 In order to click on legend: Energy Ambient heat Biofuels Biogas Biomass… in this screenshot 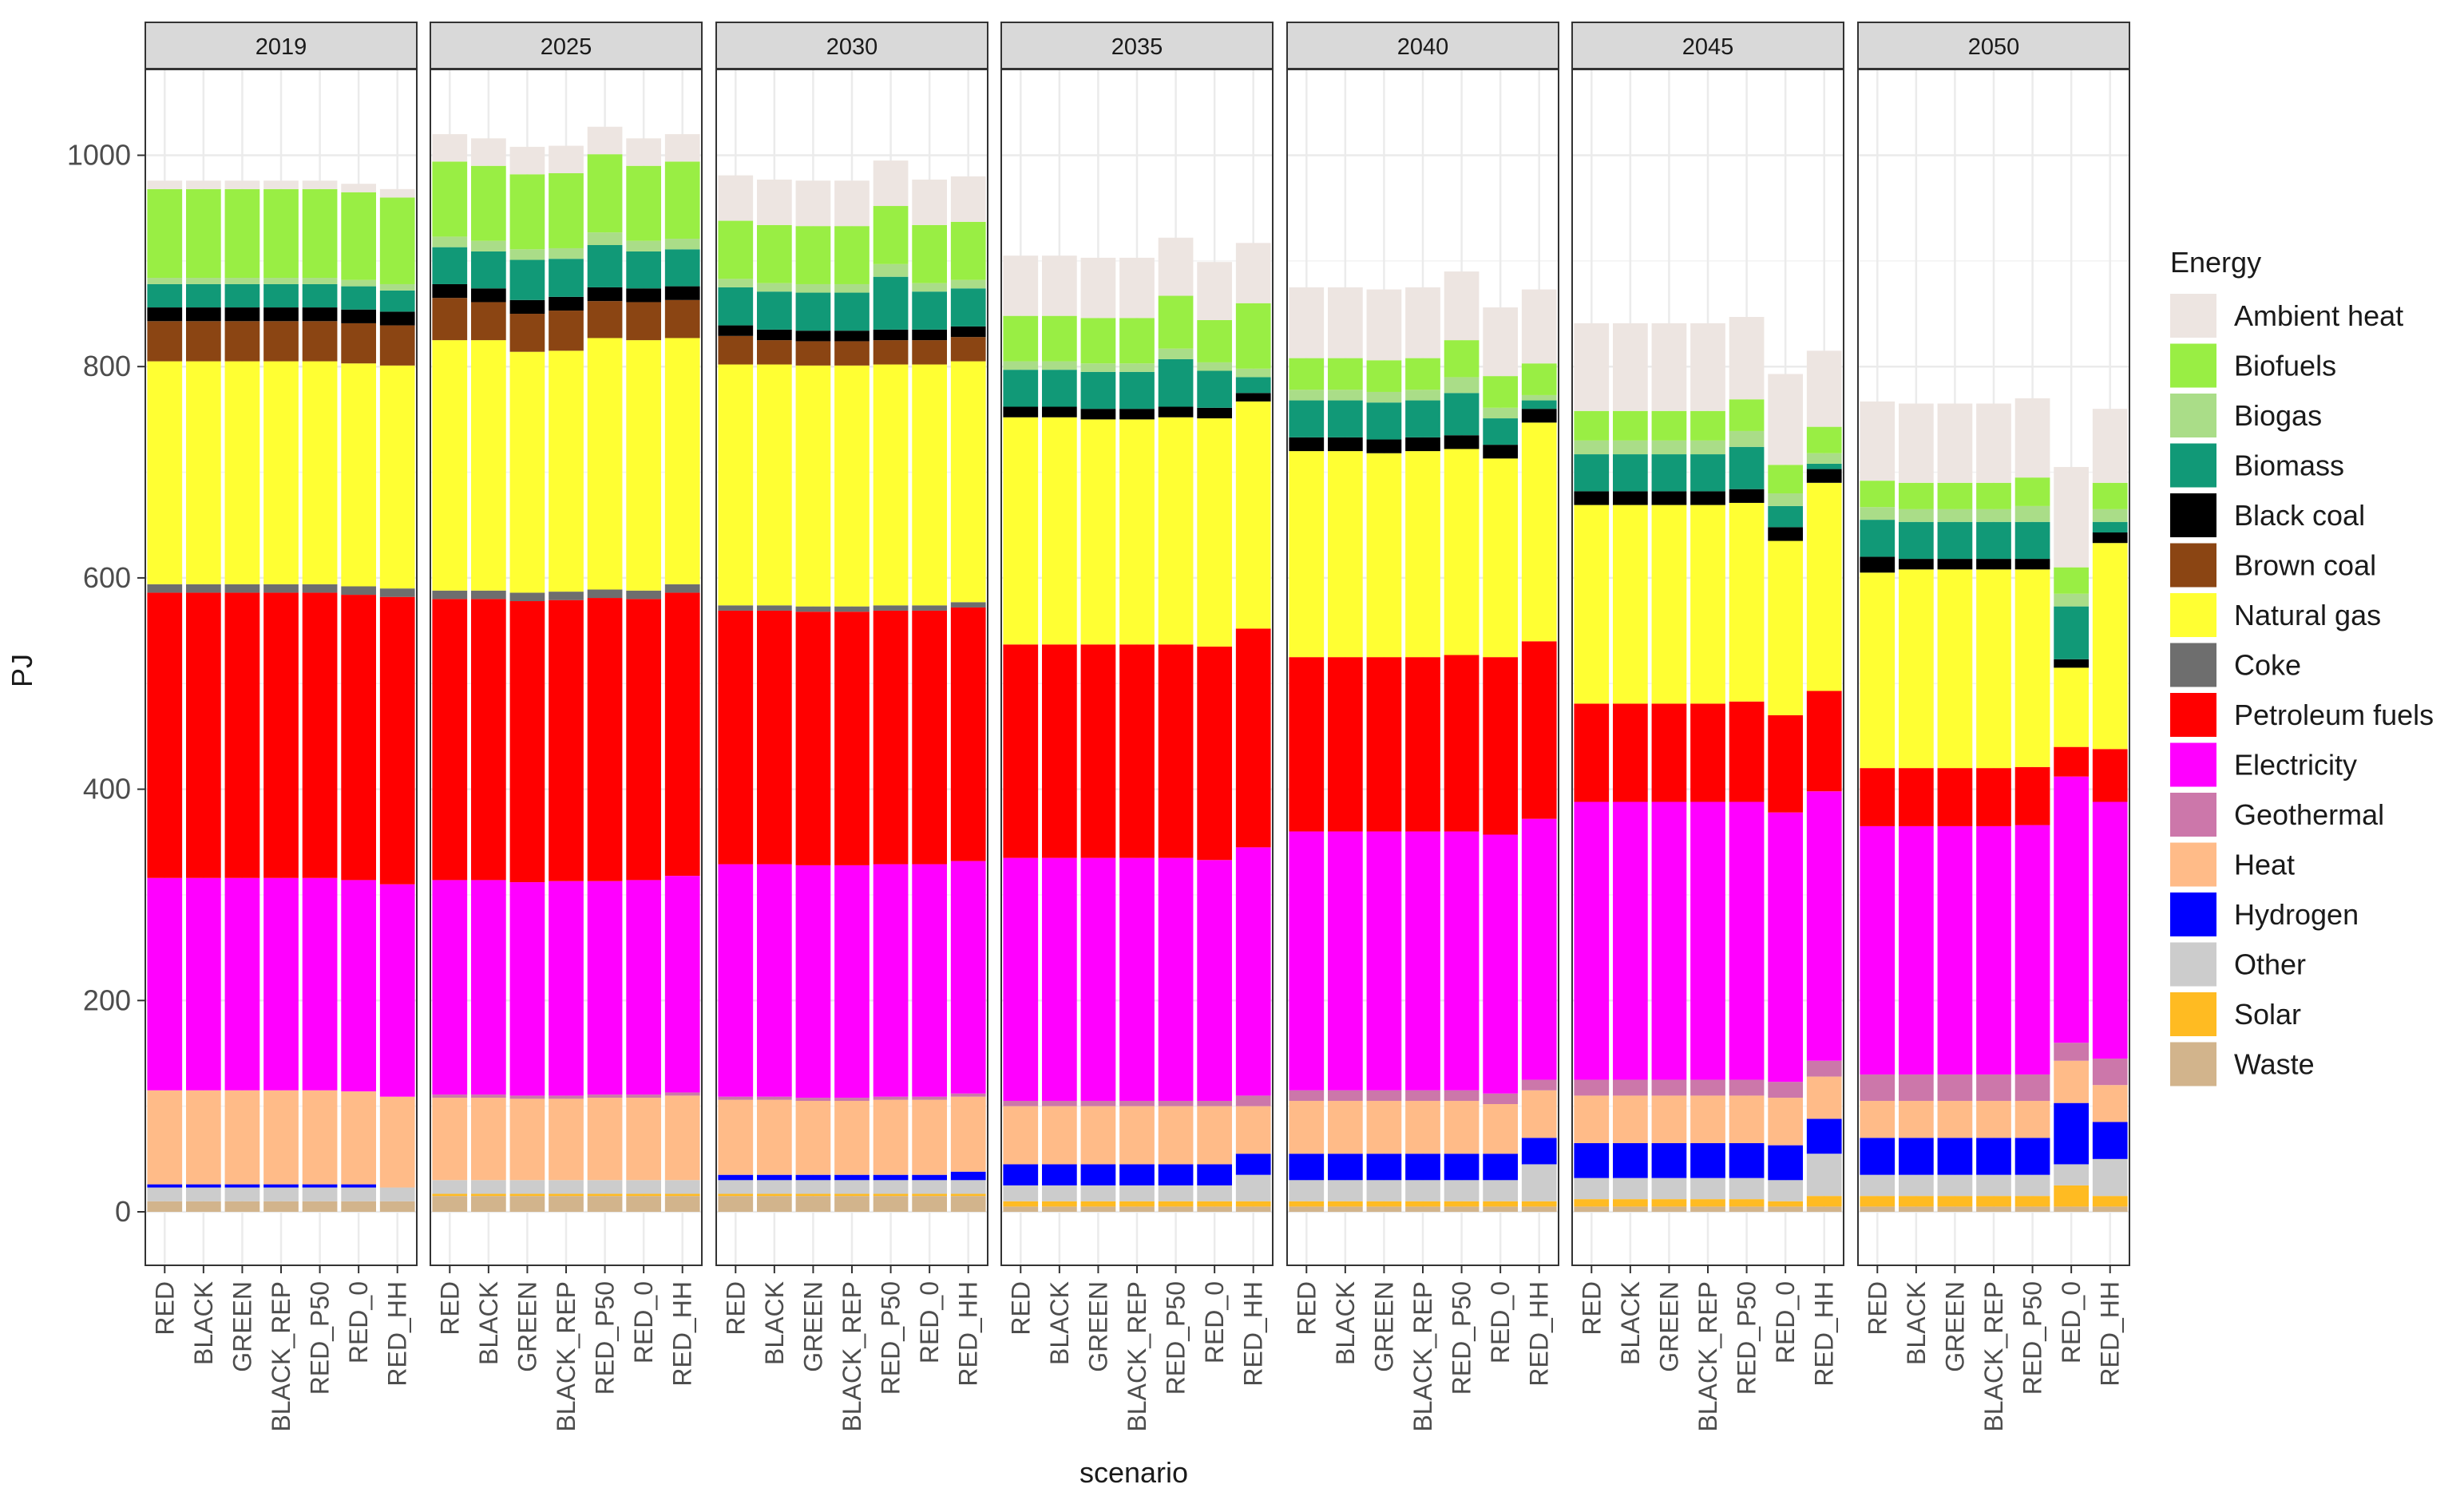, I will do `click(2302, 666)`.